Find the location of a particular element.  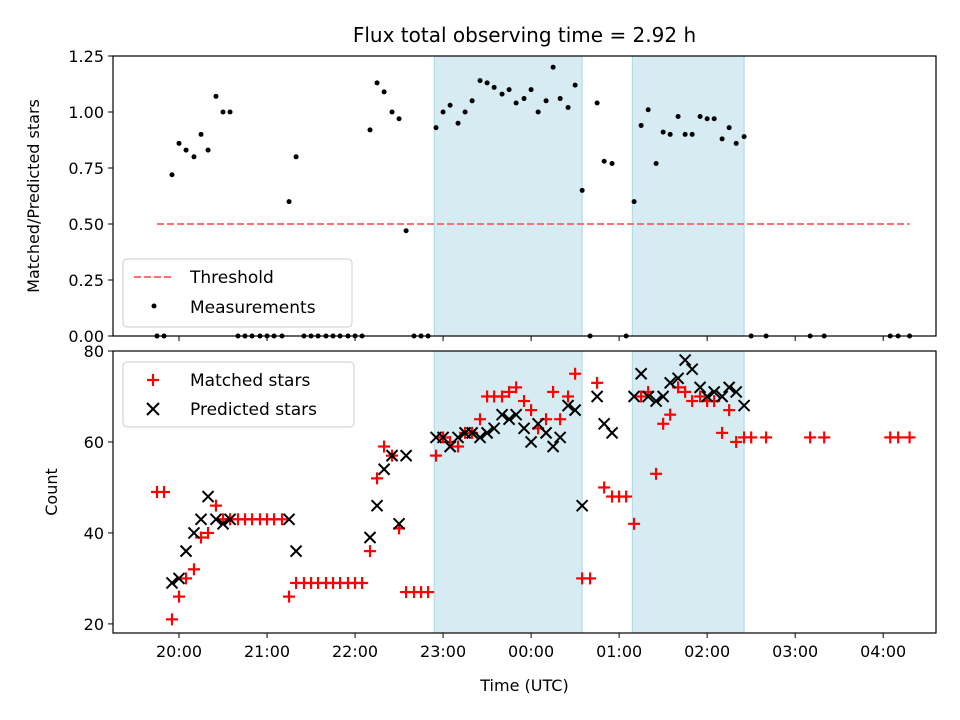

top-legend: Threshold Measurements is located at coordinates (237, 293).